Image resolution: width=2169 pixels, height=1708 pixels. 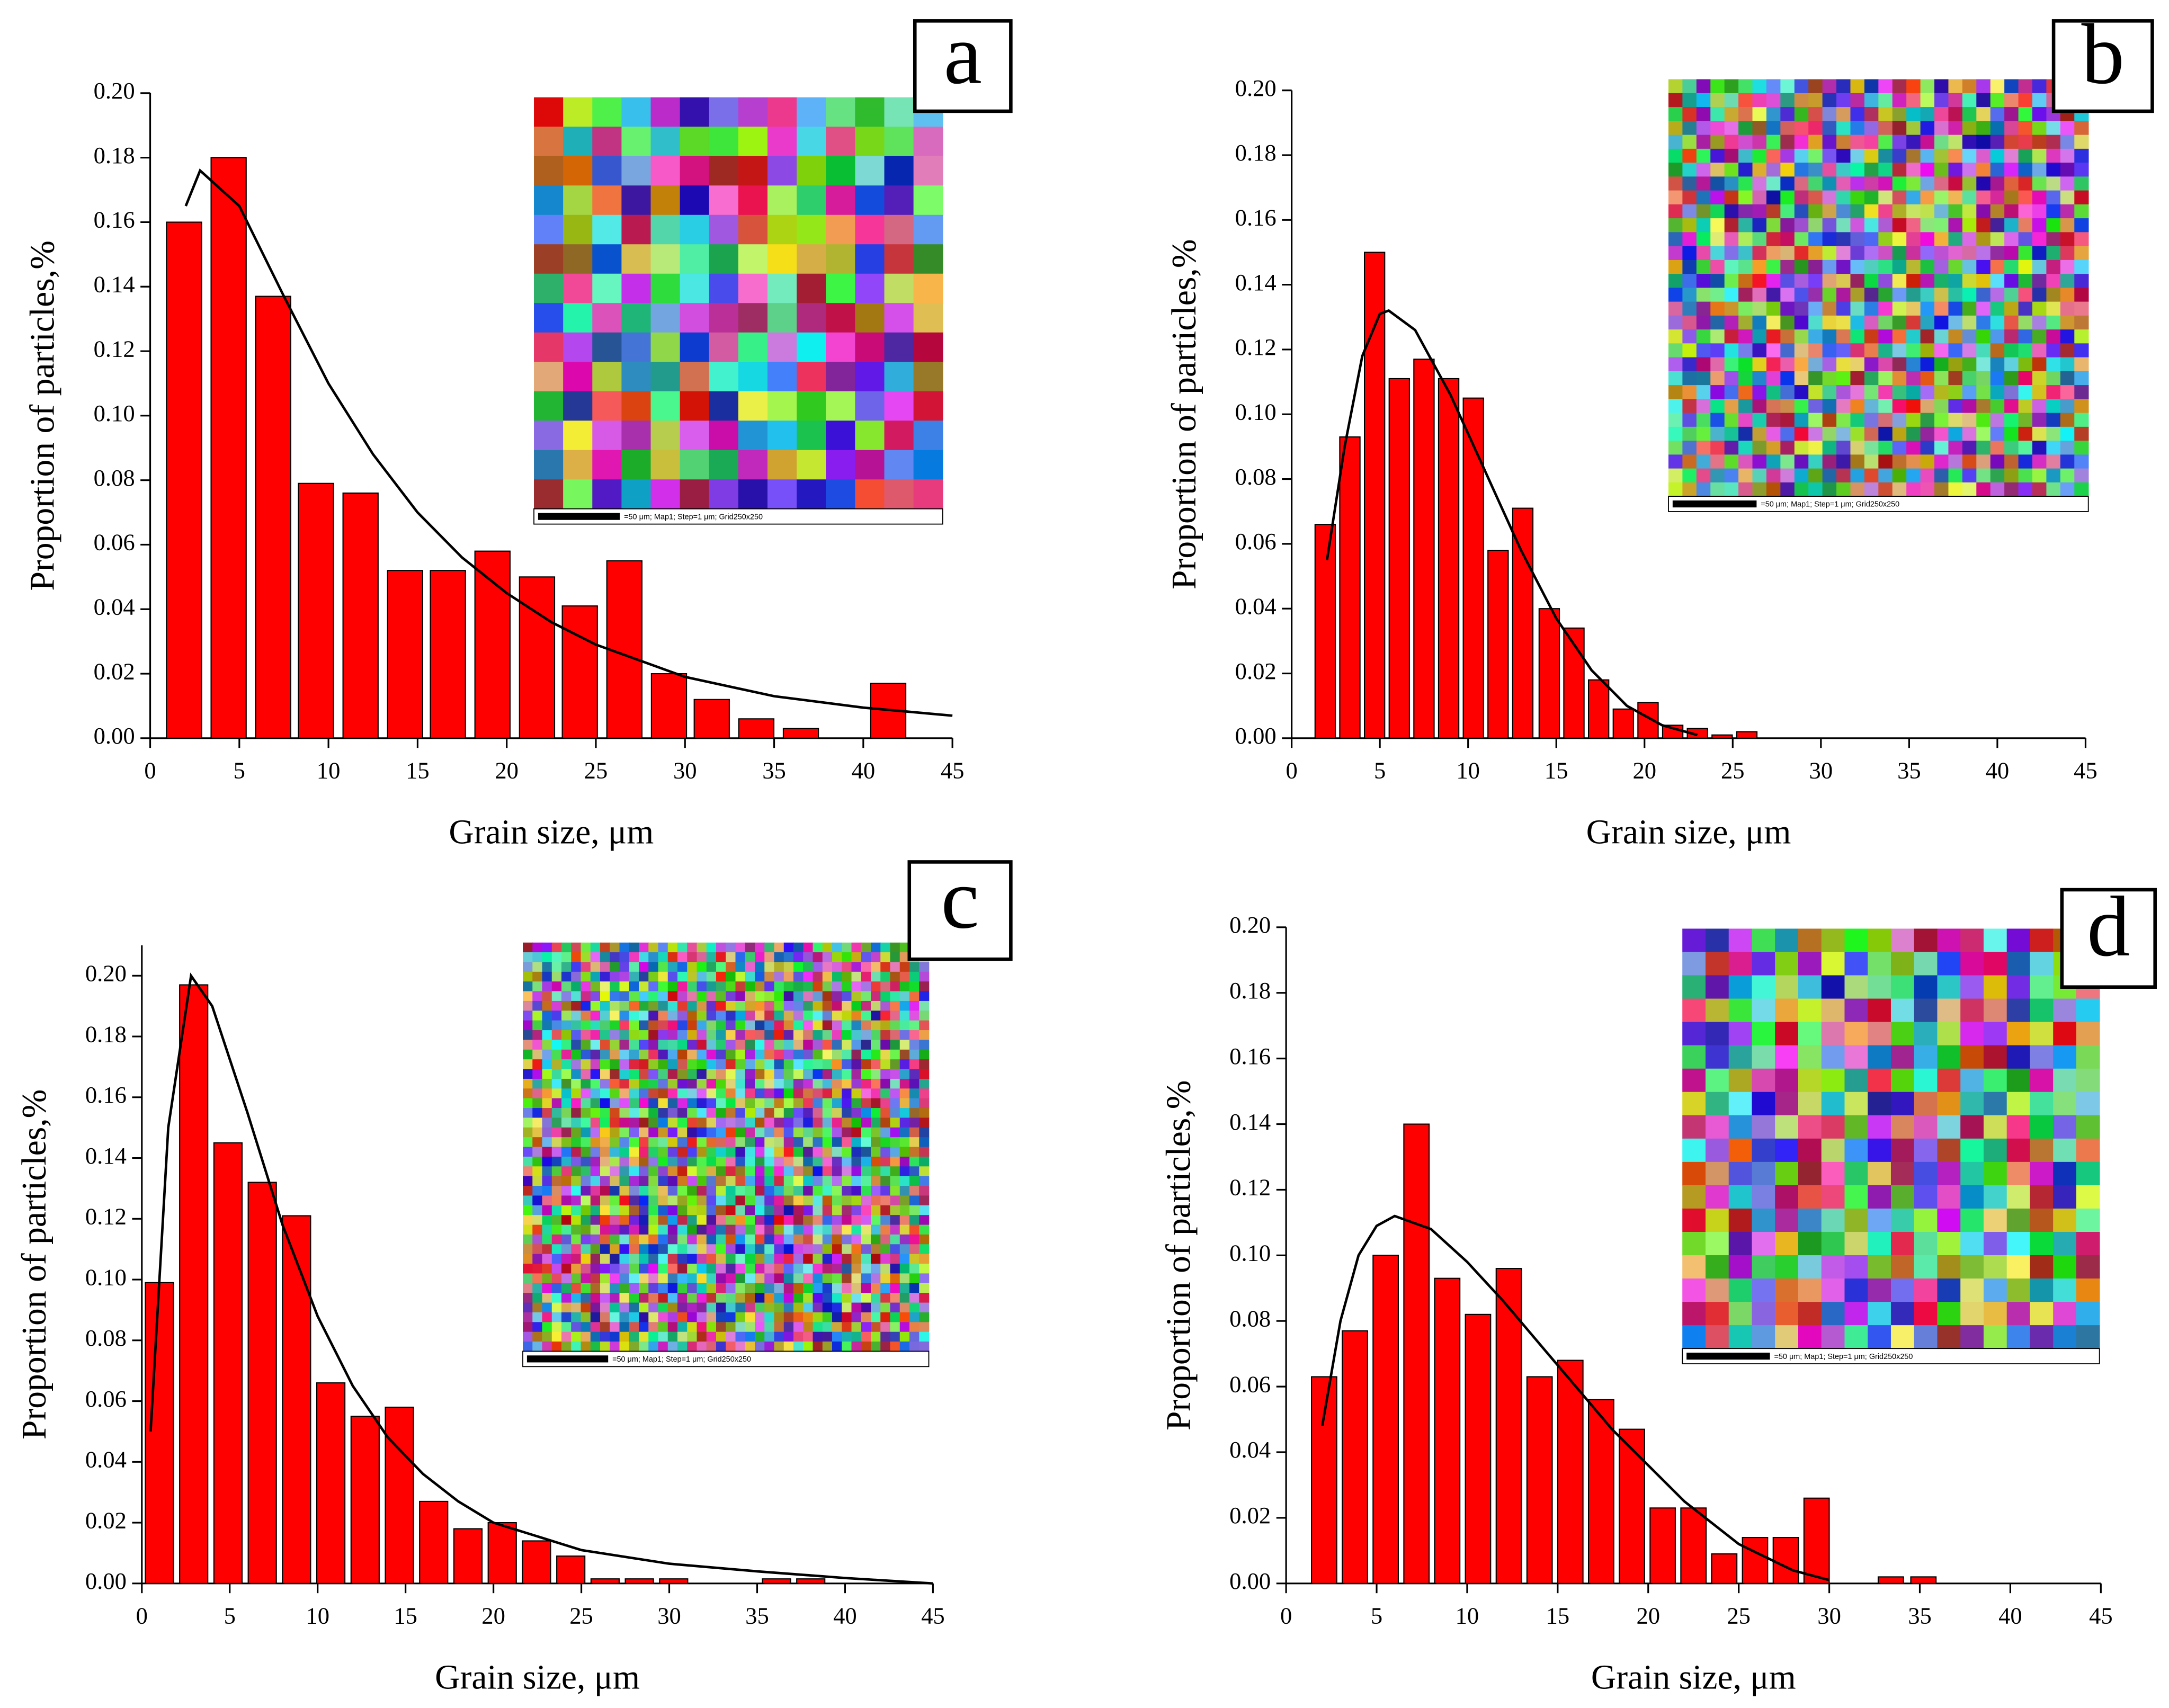 What do you see at coordinates (1324, 1480) in the screenshot?
I see `bar` at bounding box center [1324, 1480].